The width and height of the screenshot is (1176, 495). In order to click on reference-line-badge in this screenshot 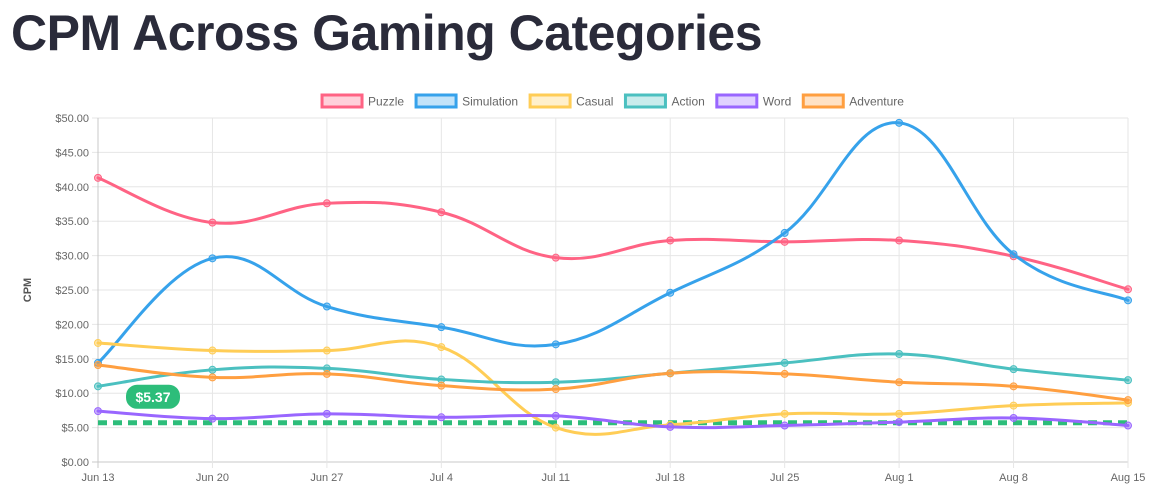, I will do `click(153, 396)`.